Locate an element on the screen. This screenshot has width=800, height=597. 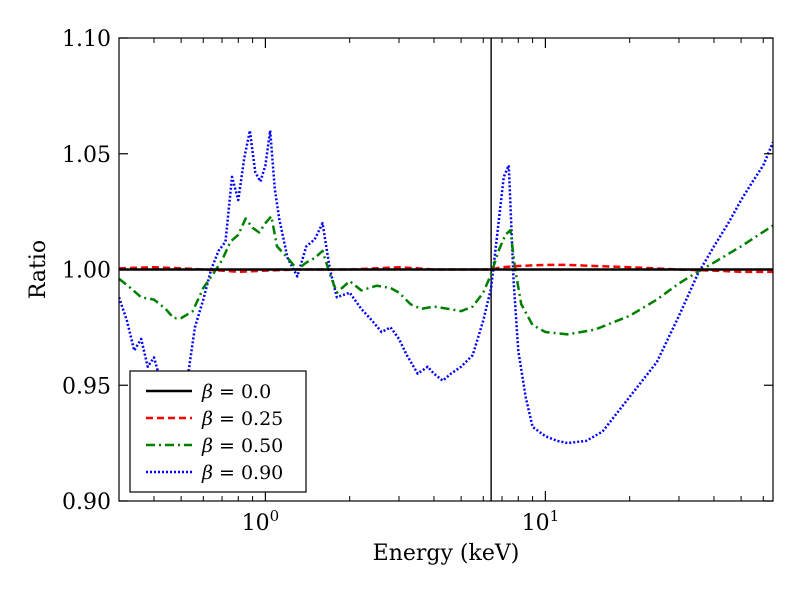
y-tick-label: 0.95 is located at coordinates (86, 386).